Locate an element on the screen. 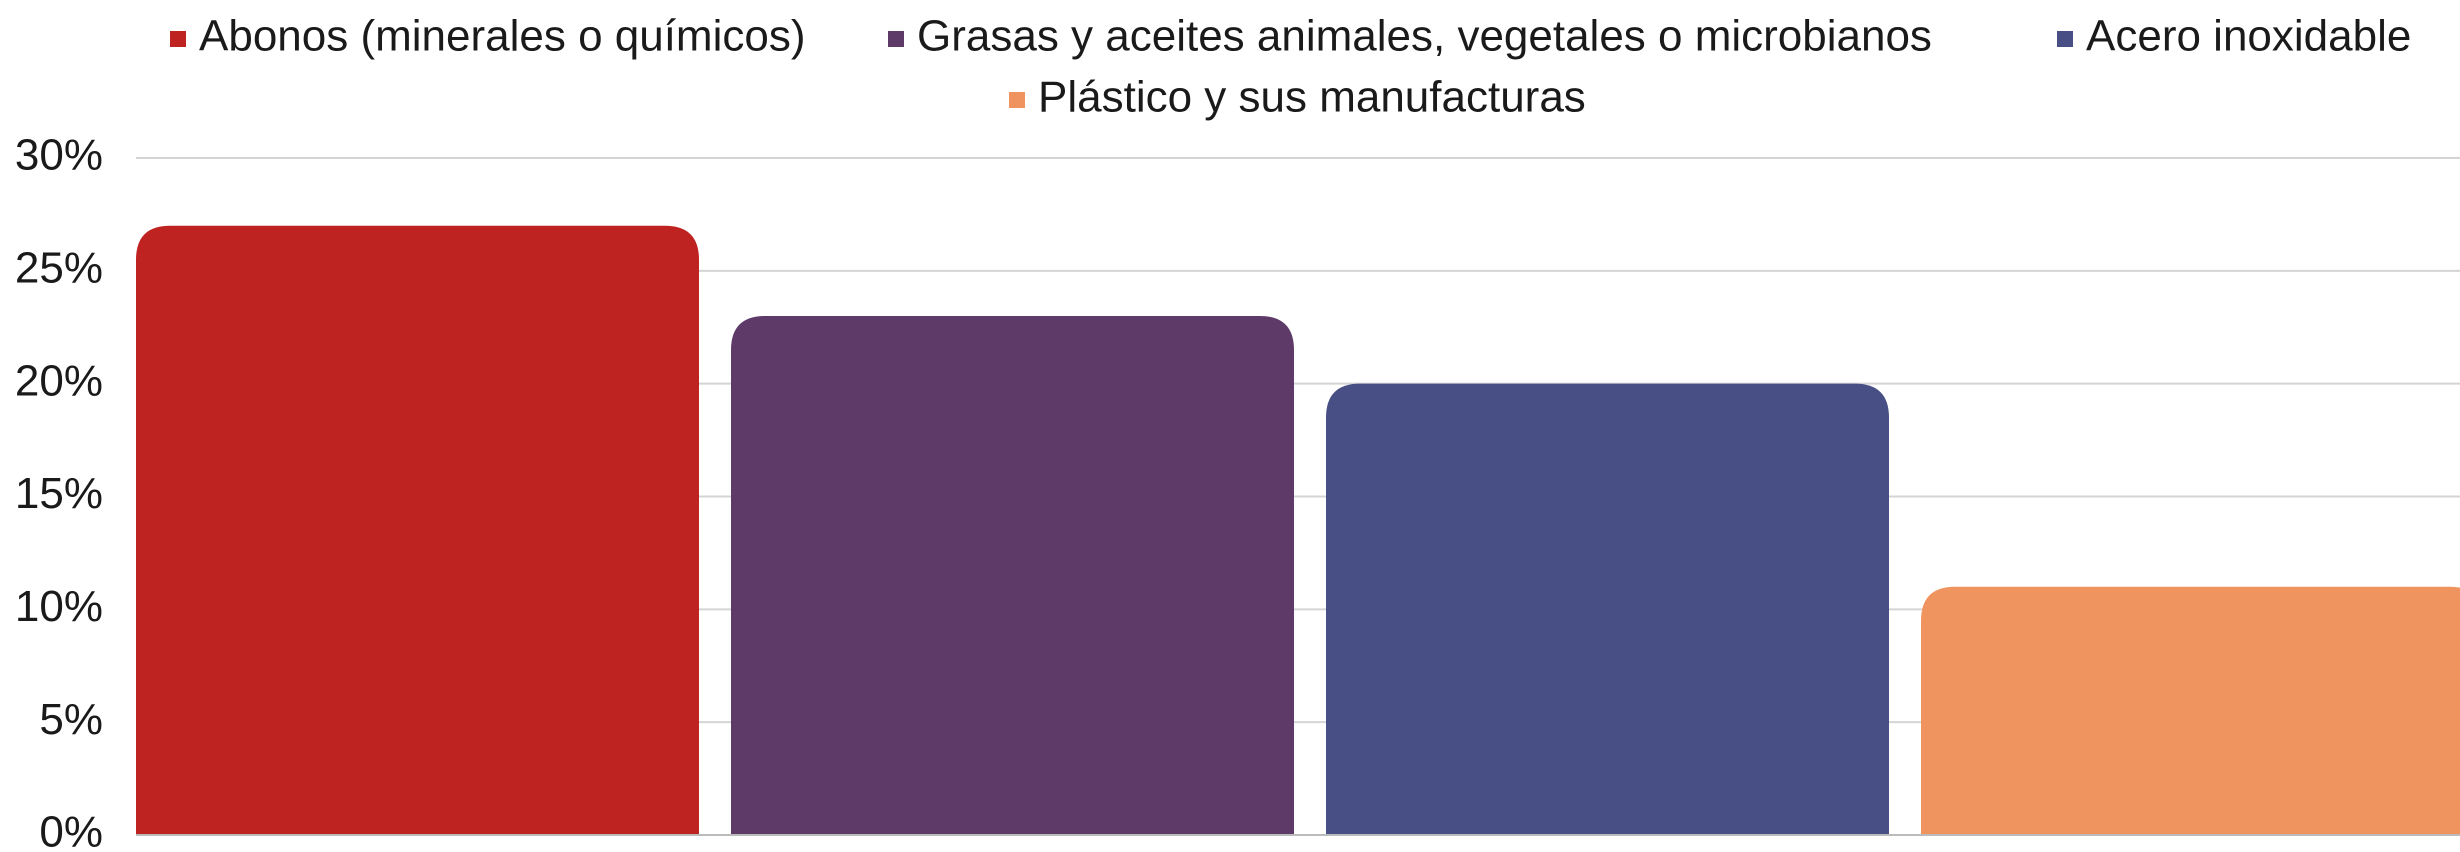 This screenshot has height=852, width=2460. legend-label: Acero inoxidable is located at coordinates (2248, 36).